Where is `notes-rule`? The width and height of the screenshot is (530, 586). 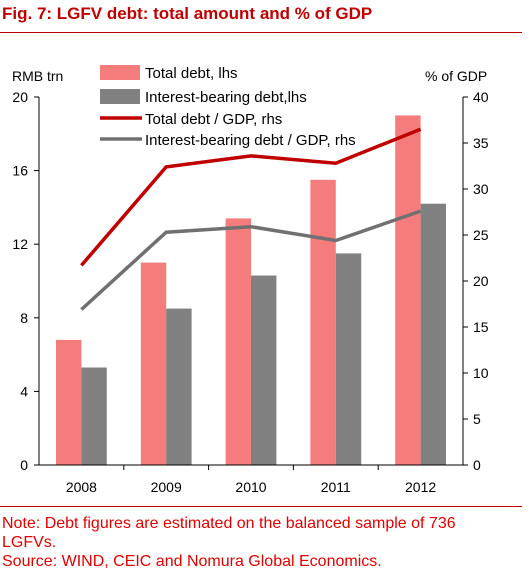
notes-rule is located at coordinates (261, 506).